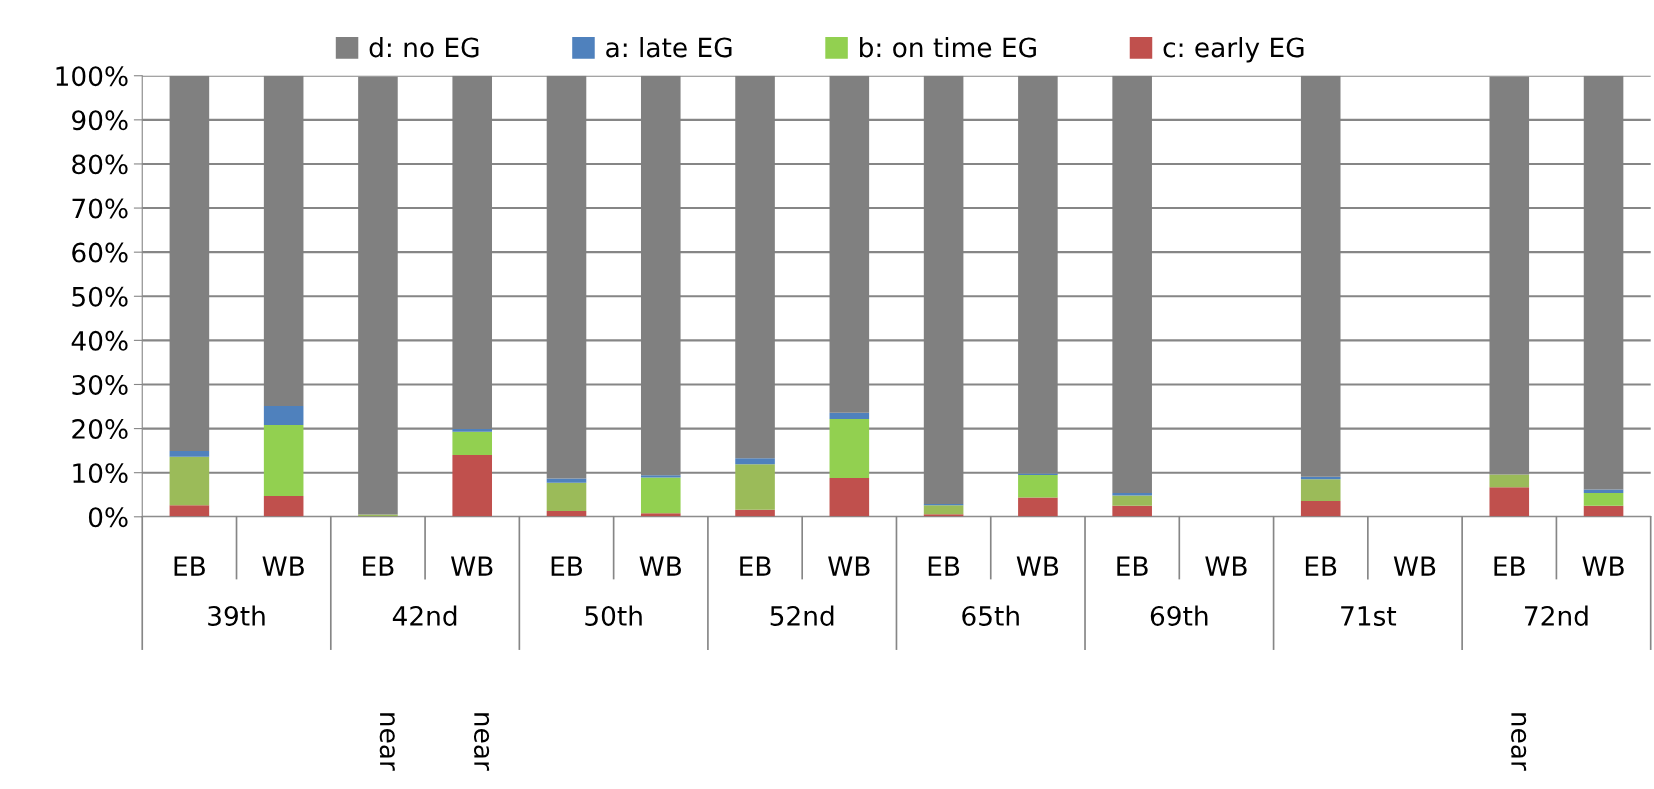 The image size is (1654, 789). I want to click on y-tick-label: 30%, so click(100, 384).